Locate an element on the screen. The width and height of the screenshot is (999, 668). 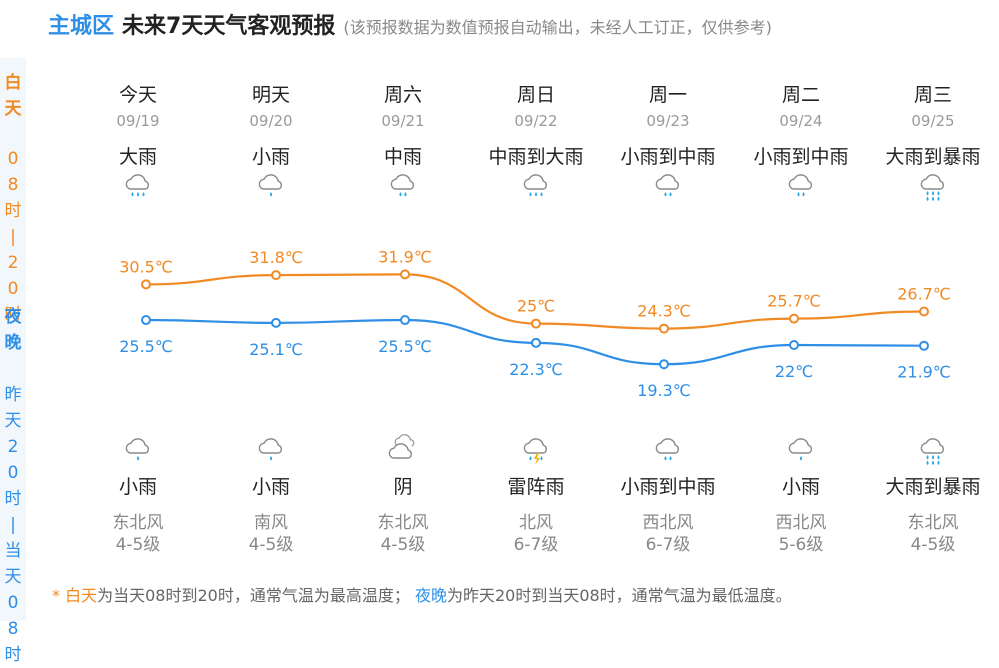
footnote-star: * is located at coordinates (56, 595).